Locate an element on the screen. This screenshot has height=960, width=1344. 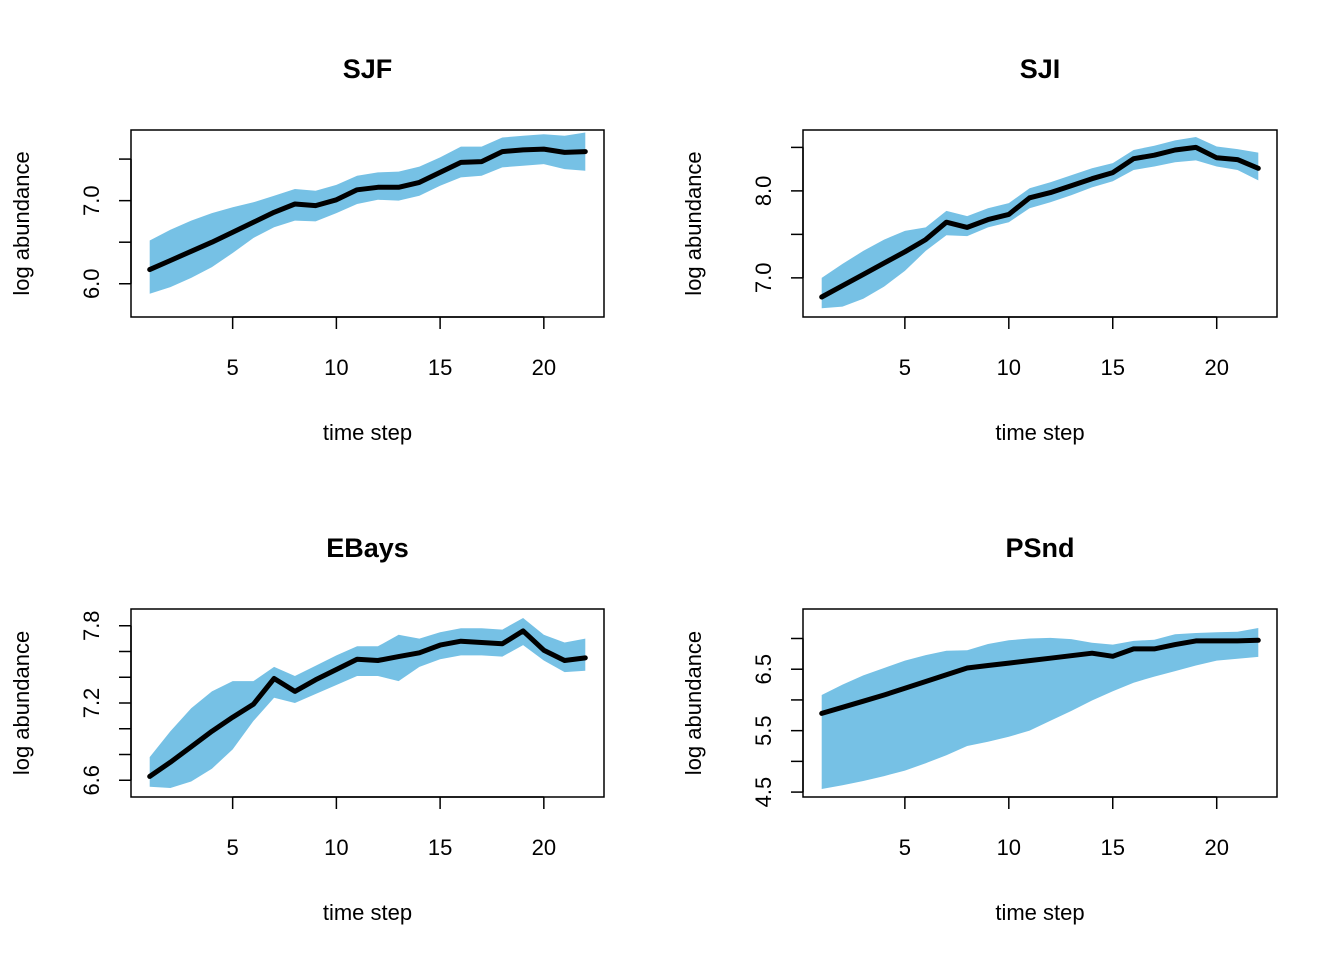
y-tick-label: 6.0 is located at coordinates (91, 283).